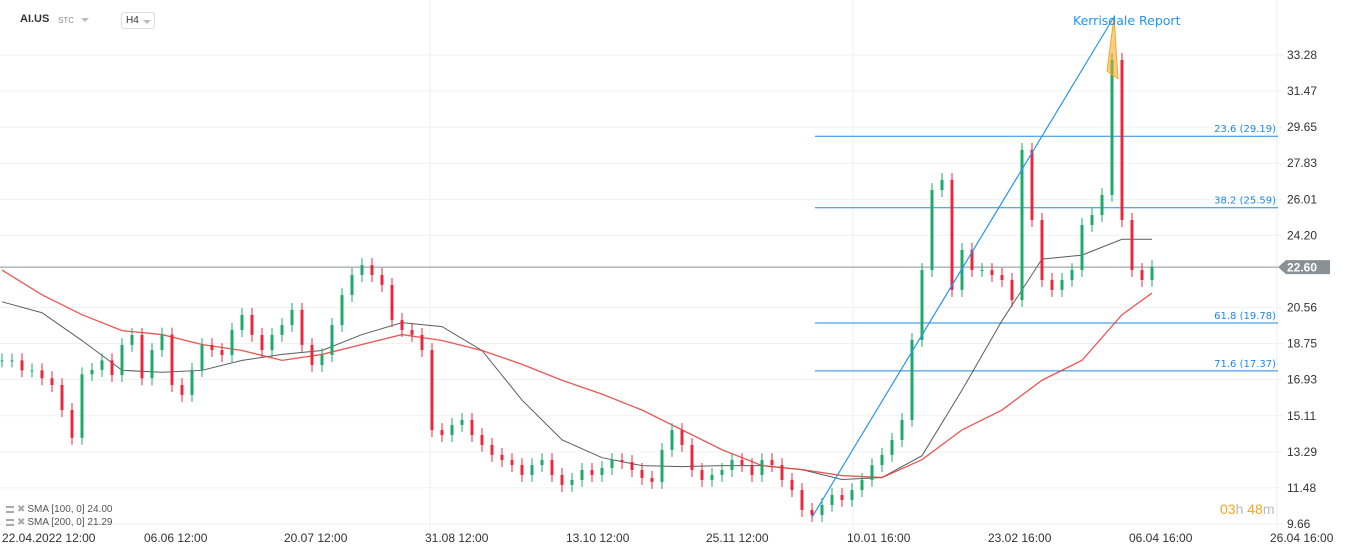  What do you see at coordinates (598, 538) in the screenshot?
I see `x-tick-label: 13.10 12:00` at bounding box center [598, 538].